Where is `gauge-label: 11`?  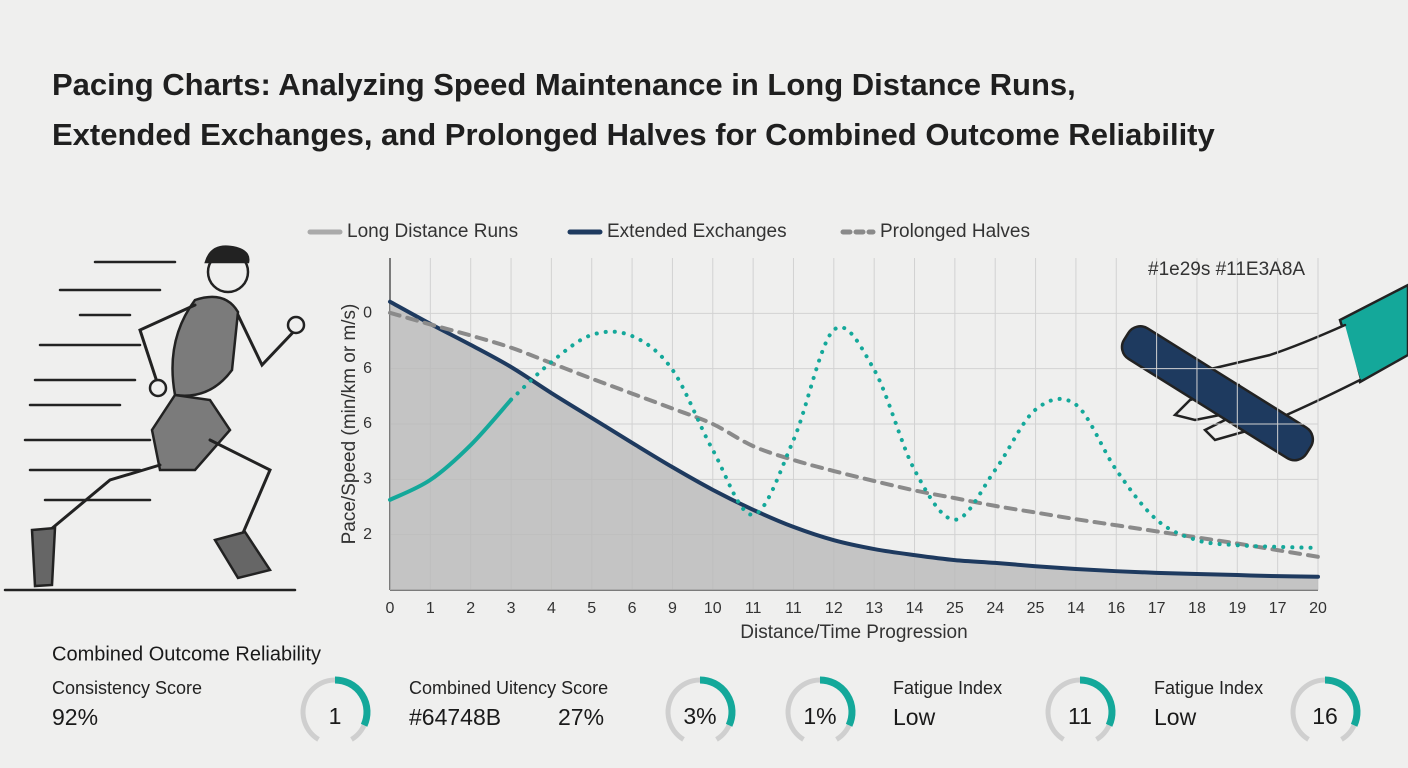 gauge-label: 11 is located at coordinates (1080, 716).